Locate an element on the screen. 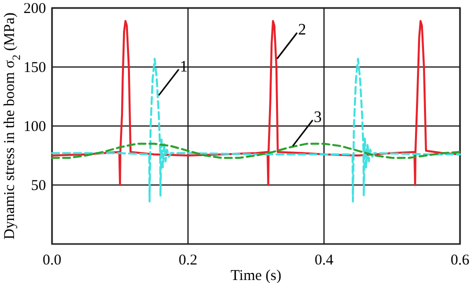  x-tick-label: 0.0 is located at coordinates (52, 260).